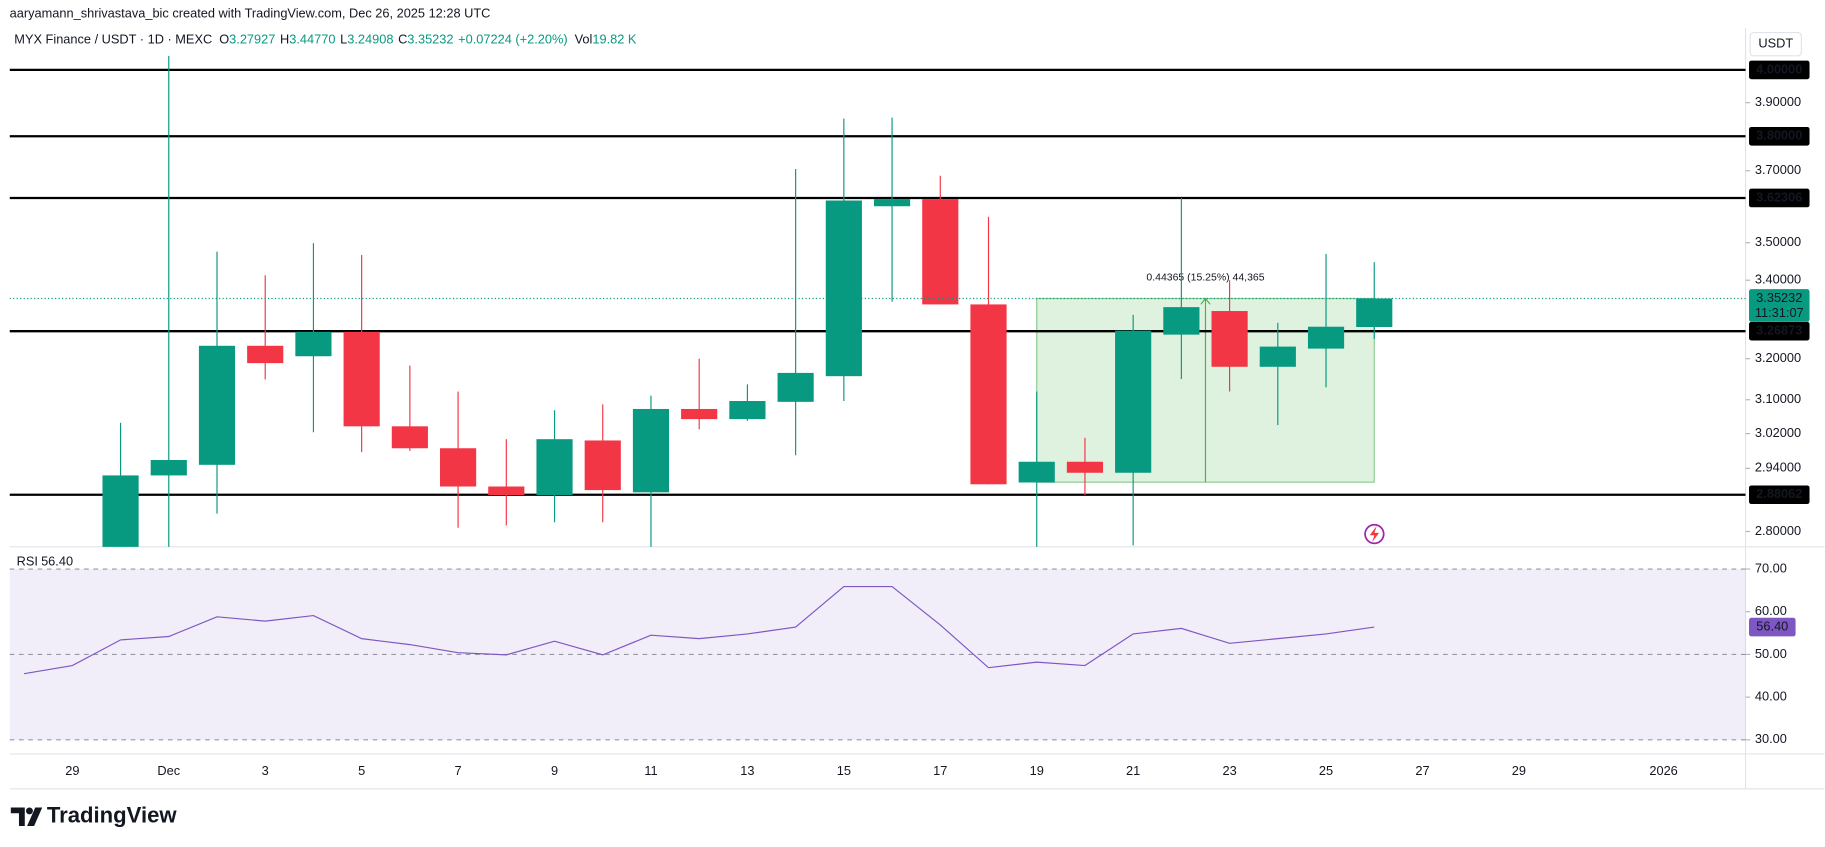 This screenshot has width=1825, height=847. I want to click on ohlc-value: 3.35232, so click(430, 39).